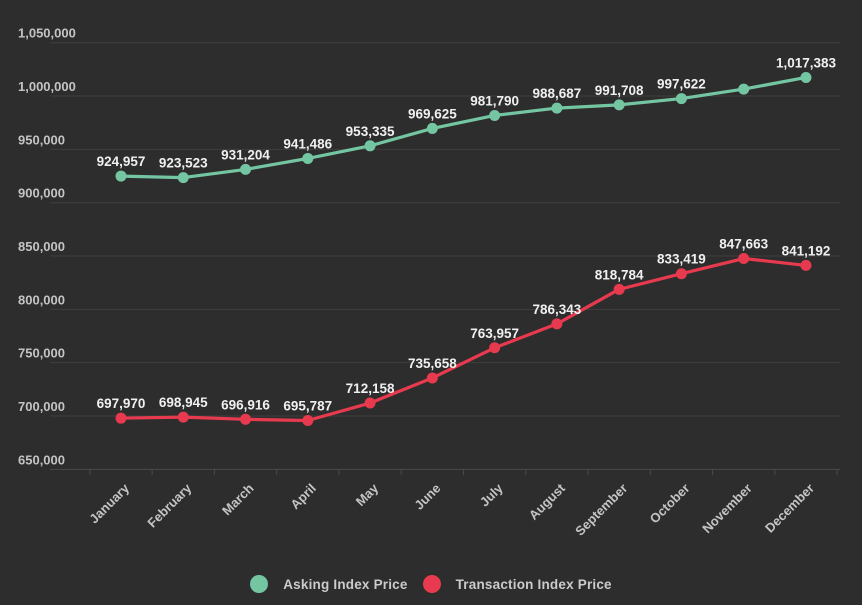 The height and width of the screenshot is (605, 862). What do you see at coordinates (41, 193) in the screenshot?
I see `y-axis-label: 900,000` at bounding box center [41, 193].